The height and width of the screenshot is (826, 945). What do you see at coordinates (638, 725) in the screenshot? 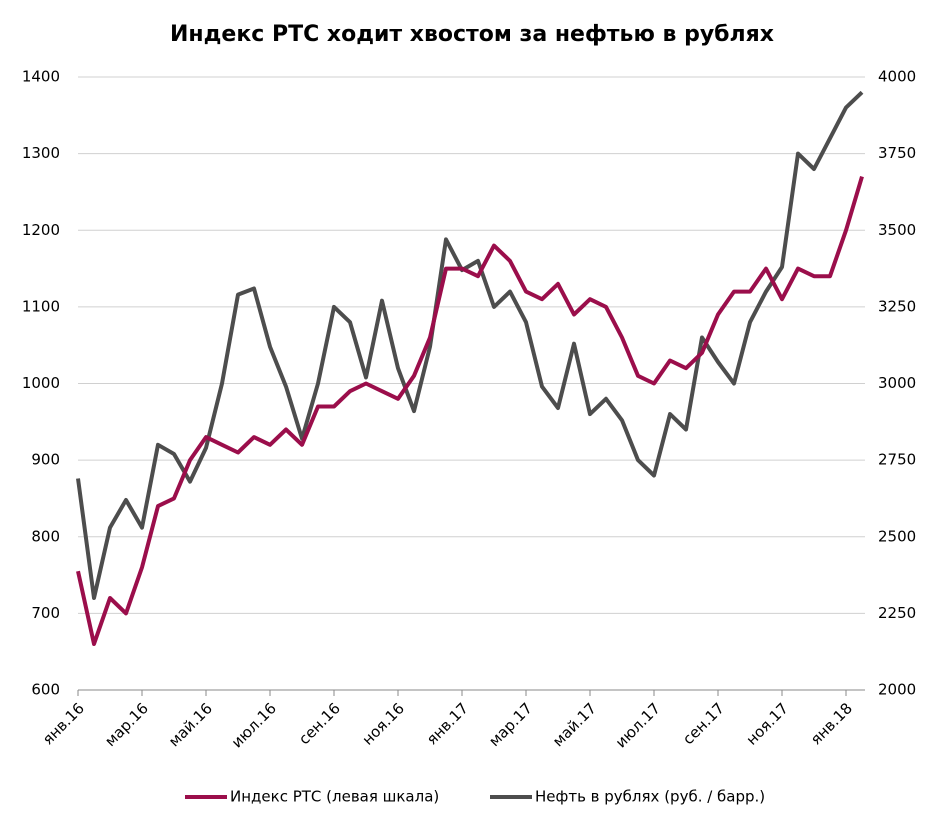
I see `x-tick-label: июл.17` at bounding box center [638, 725].